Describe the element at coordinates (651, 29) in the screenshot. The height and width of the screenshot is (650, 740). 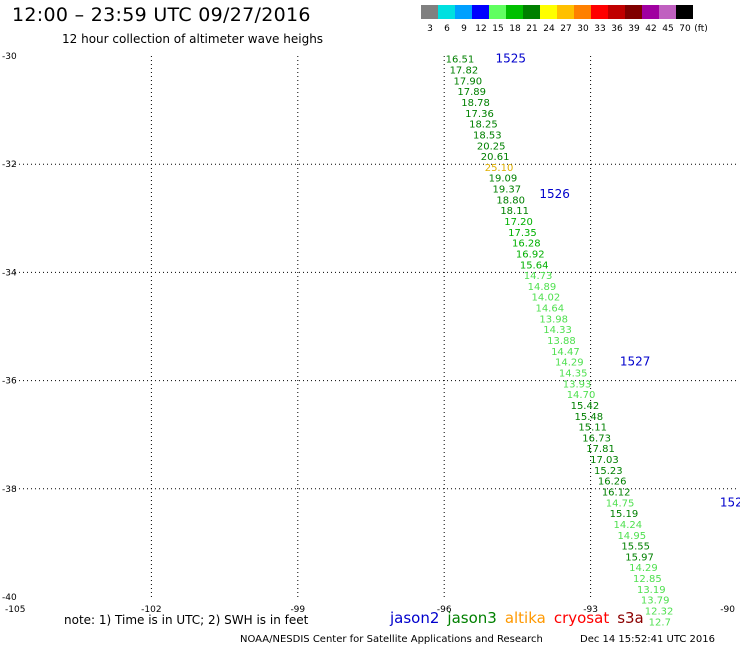
I see `scale-label: 42` at that location.